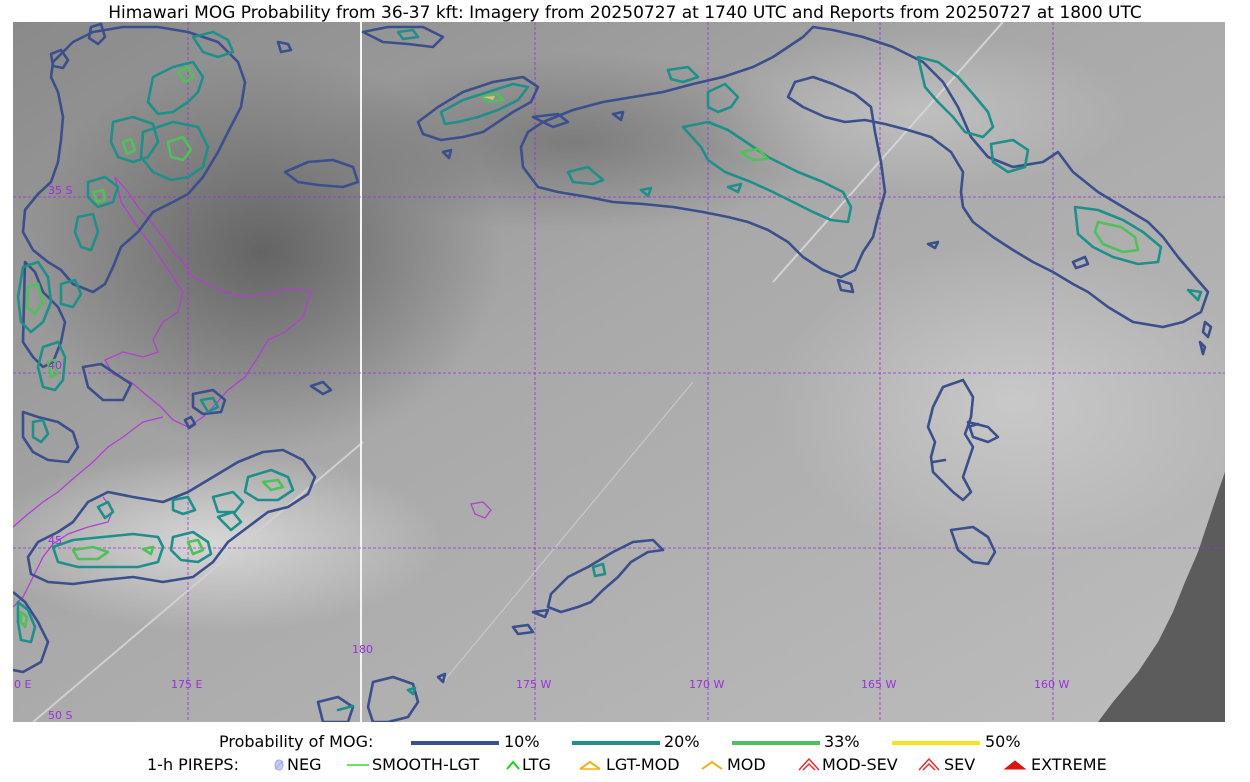 This screenshot has width=1250, height=782. What do you see at coordinates (746, 764) in the screenshot?
I see `legend-label-mod: MOD` at bounding box center [746, 764].